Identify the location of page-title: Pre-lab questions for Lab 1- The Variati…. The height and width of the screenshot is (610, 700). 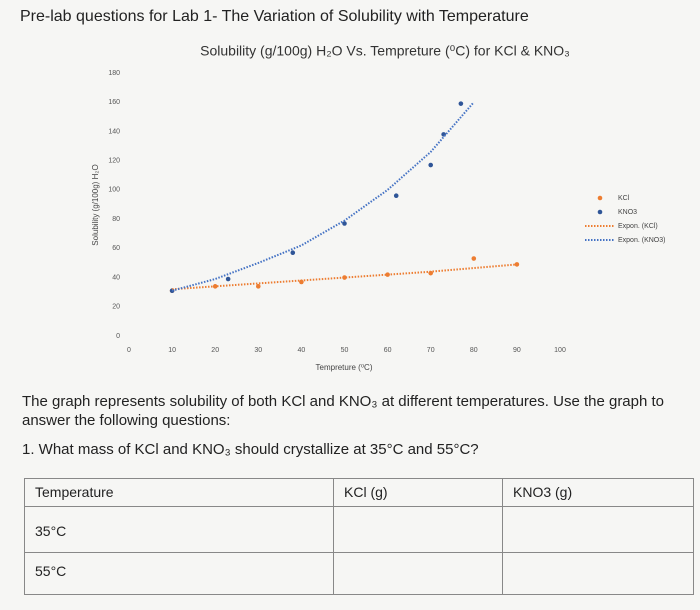
(274, 16).